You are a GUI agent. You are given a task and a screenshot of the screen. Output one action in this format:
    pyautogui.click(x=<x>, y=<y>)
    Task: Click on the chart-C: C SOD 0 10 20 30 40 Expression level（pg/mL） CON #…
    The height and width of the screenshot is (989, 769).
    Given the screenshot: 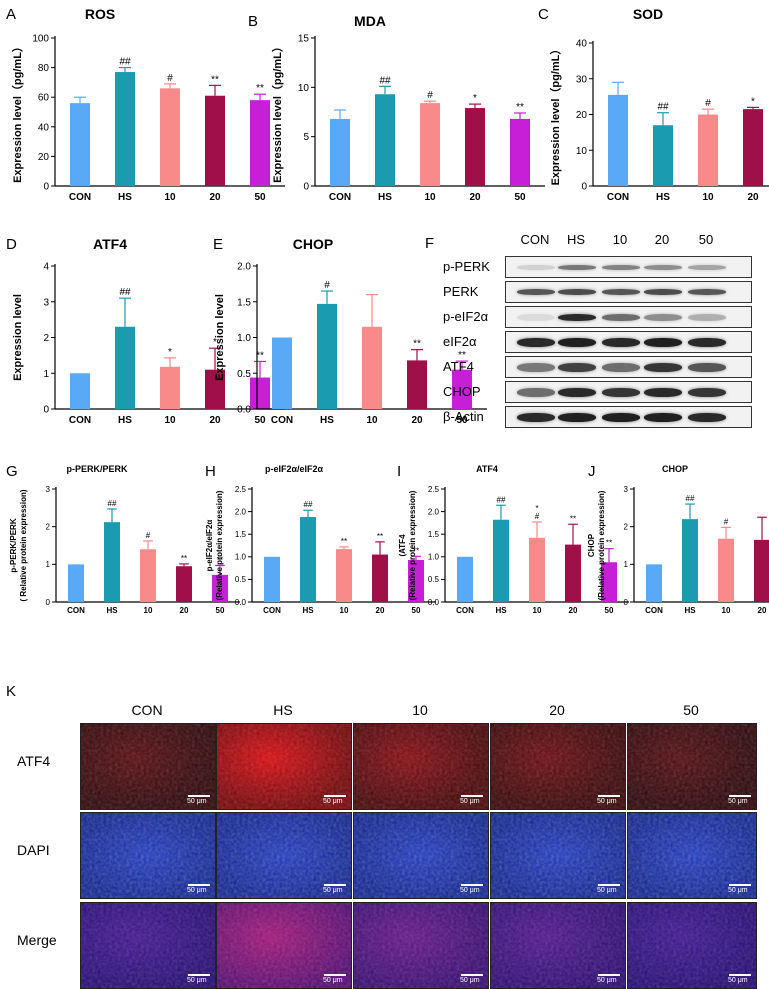 What is the action you would take?
    pyautogui.click(x=653, y=104)
    